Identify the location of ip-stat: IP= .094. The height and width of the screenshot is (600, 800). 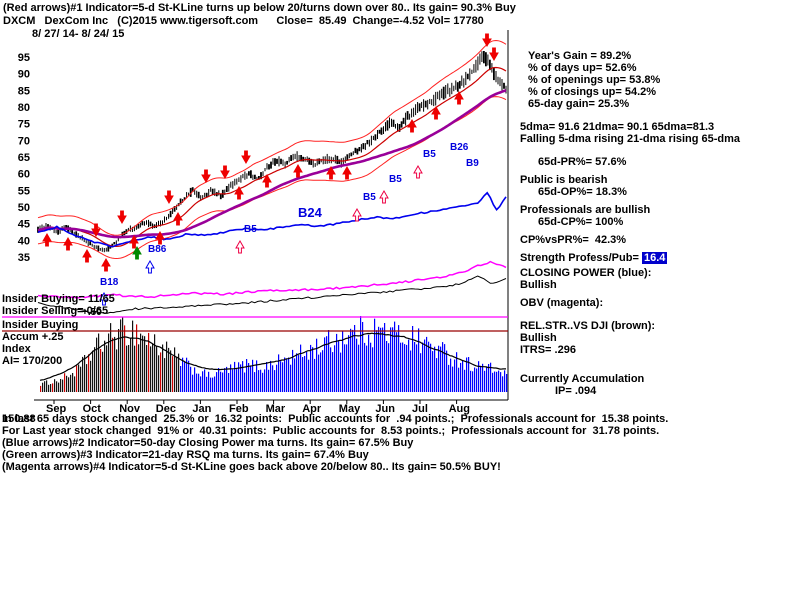
(576, 391).